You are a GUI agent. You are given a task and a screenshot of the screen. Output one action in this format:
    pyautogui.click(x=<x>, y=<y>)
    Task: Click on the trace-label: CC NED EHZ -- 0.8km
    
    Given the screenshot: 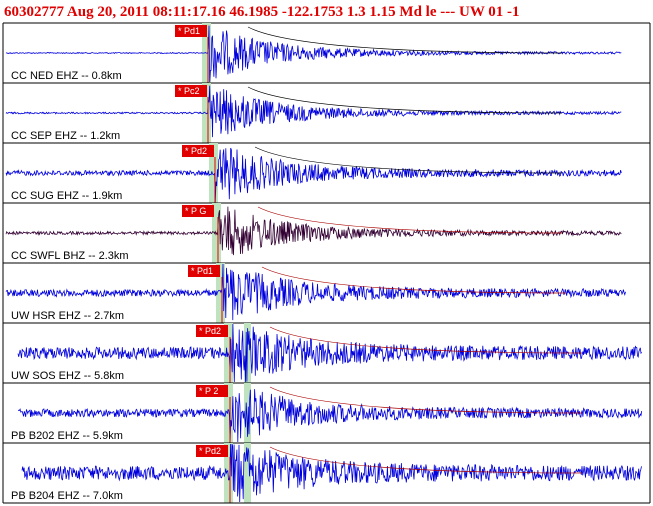 What is the action you would take?
    pyautogui.click(x=66, y=76)
    